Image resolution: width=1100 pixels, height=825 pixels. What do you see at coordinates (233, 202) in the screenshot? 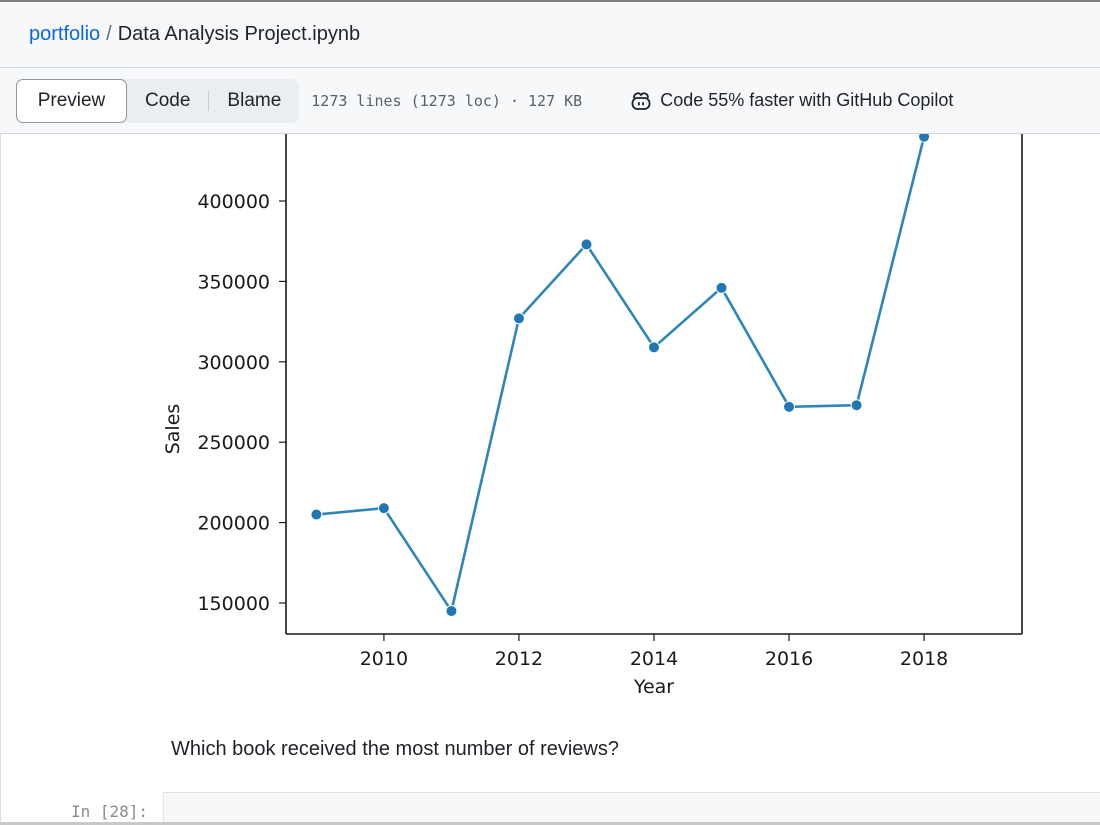
I see `y-tick-label: 400000` at bounding box center [233, 202].